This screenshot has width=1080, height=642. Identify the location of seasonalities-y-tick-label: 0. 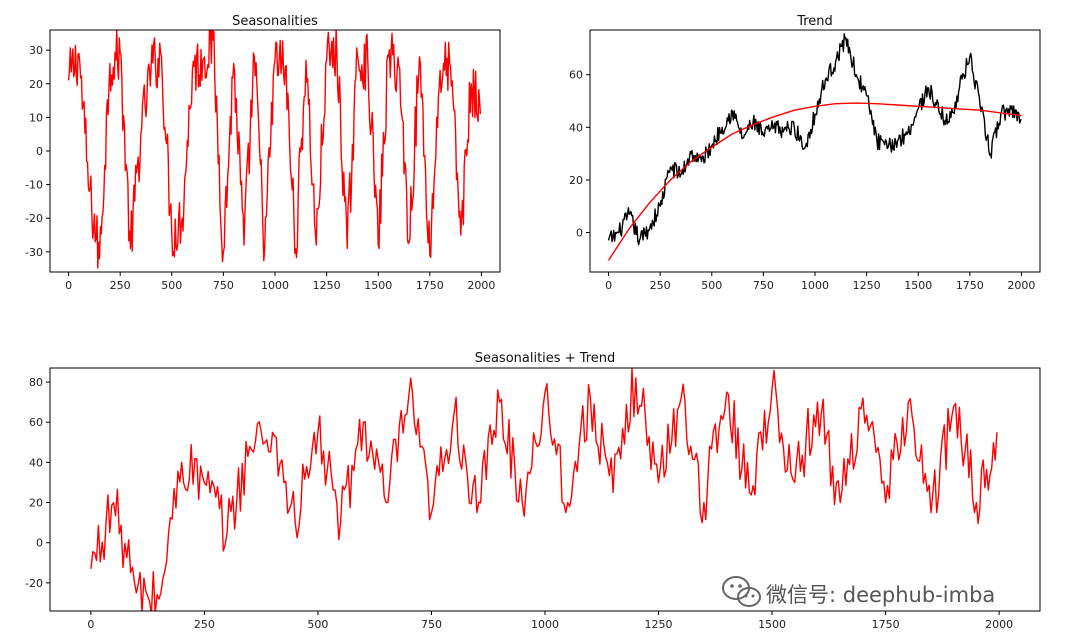
(39, 151).